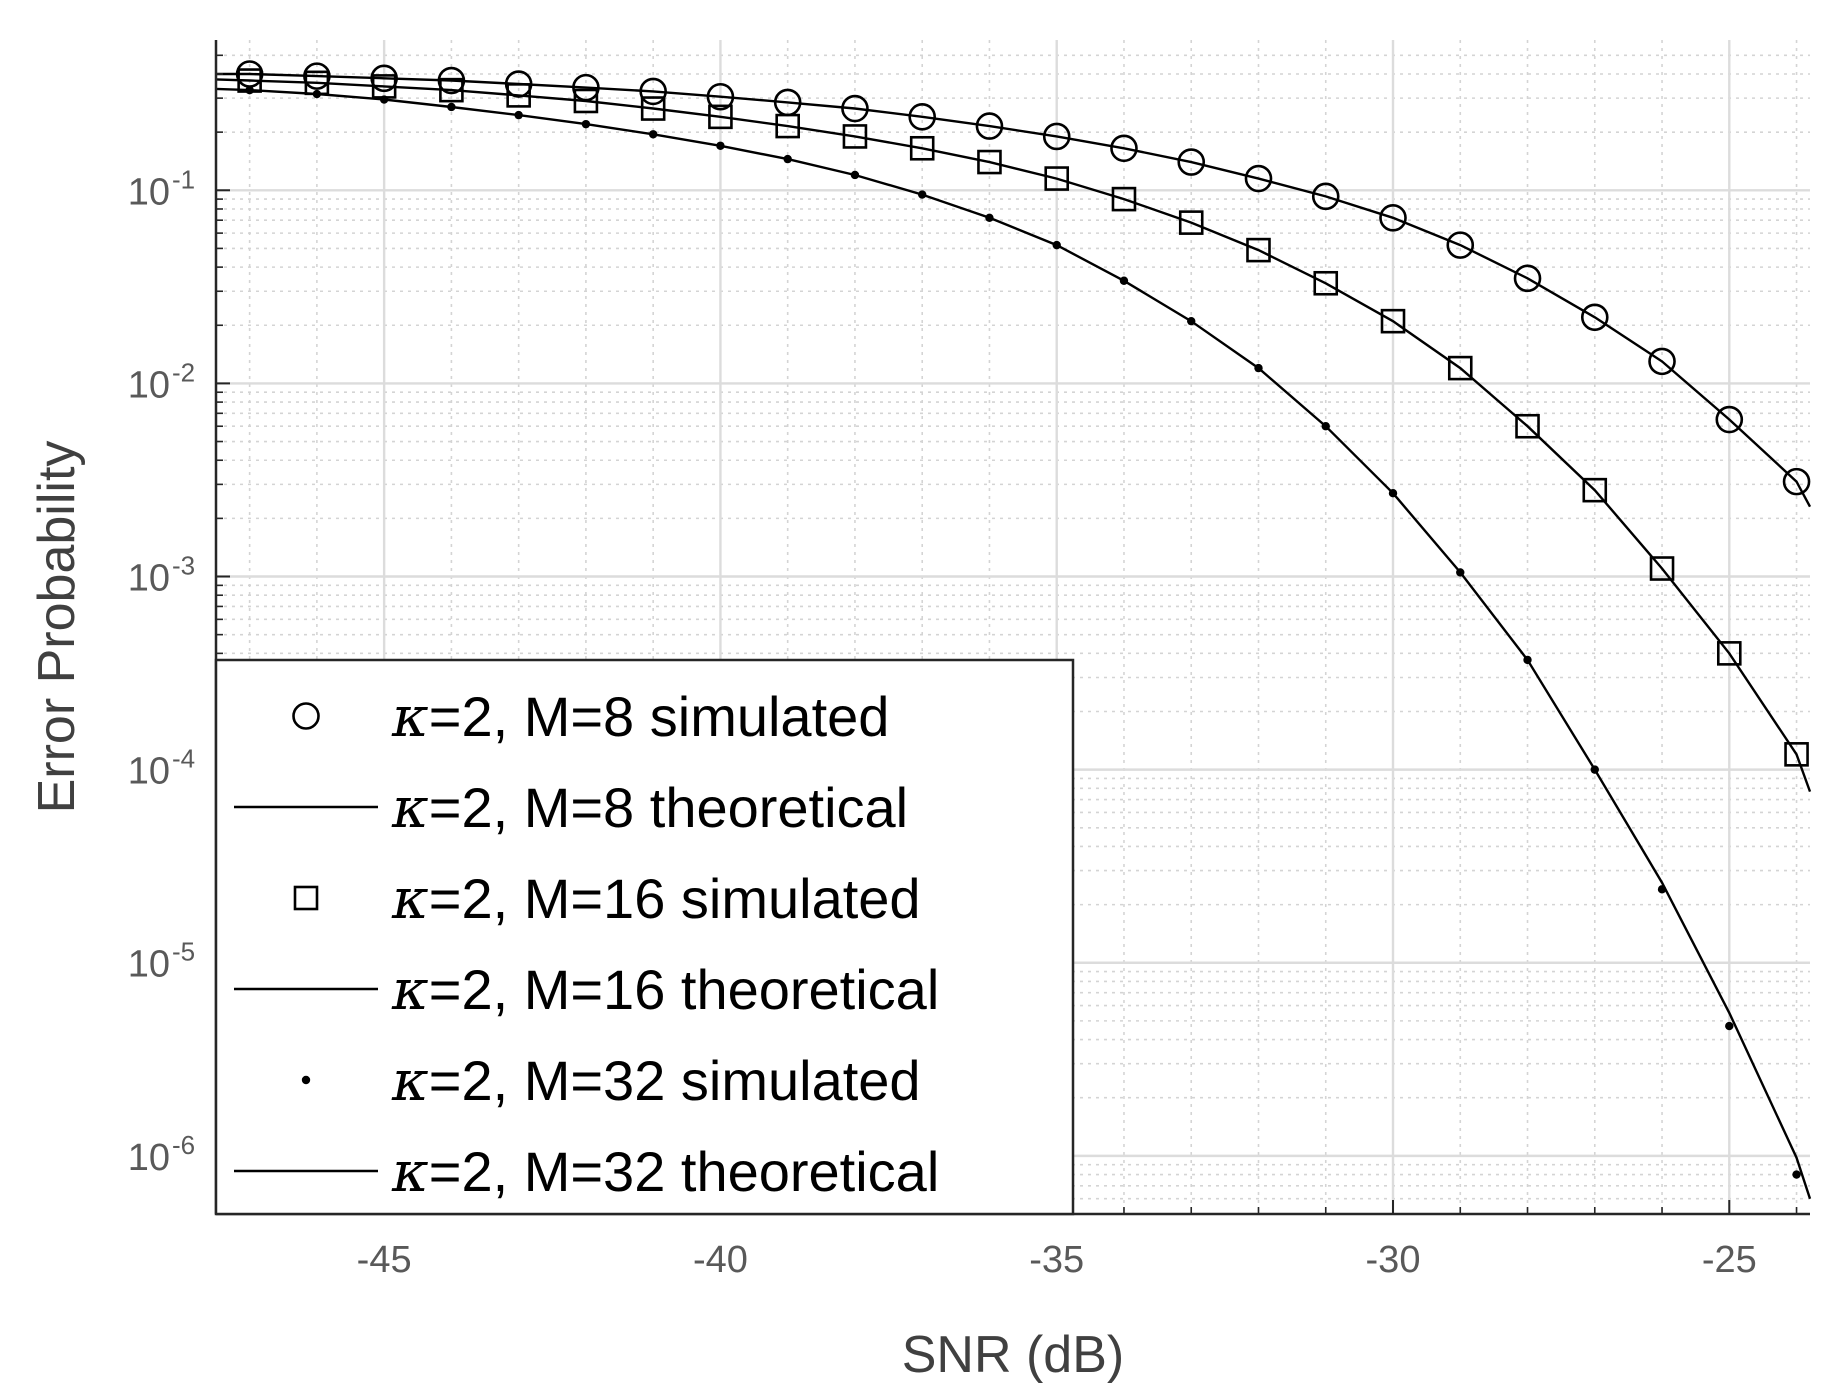 The width and height of the screenshot is (1846, 1387). I want to click on legend-entry: κ=2, M=32 simulated, so click(611, 1081).